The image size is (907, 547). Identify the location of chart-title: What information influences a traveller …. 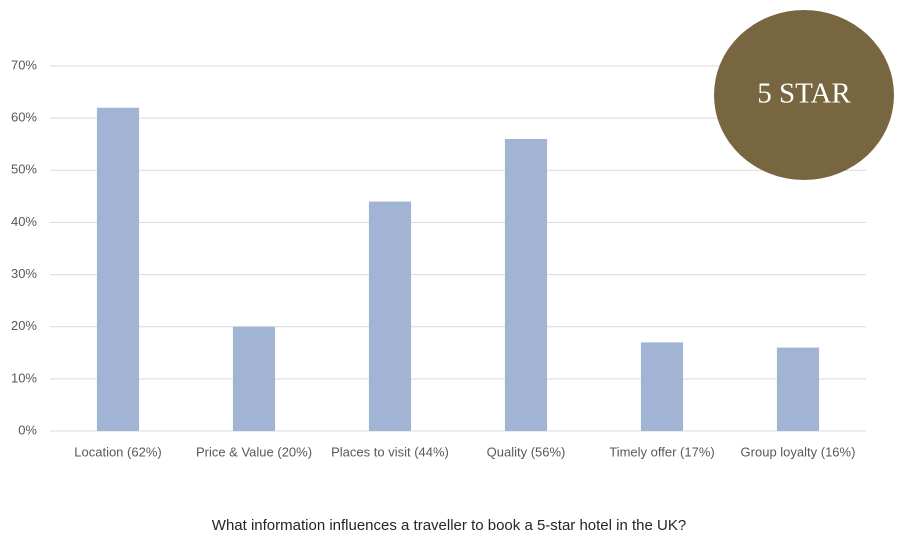
(449, 525).